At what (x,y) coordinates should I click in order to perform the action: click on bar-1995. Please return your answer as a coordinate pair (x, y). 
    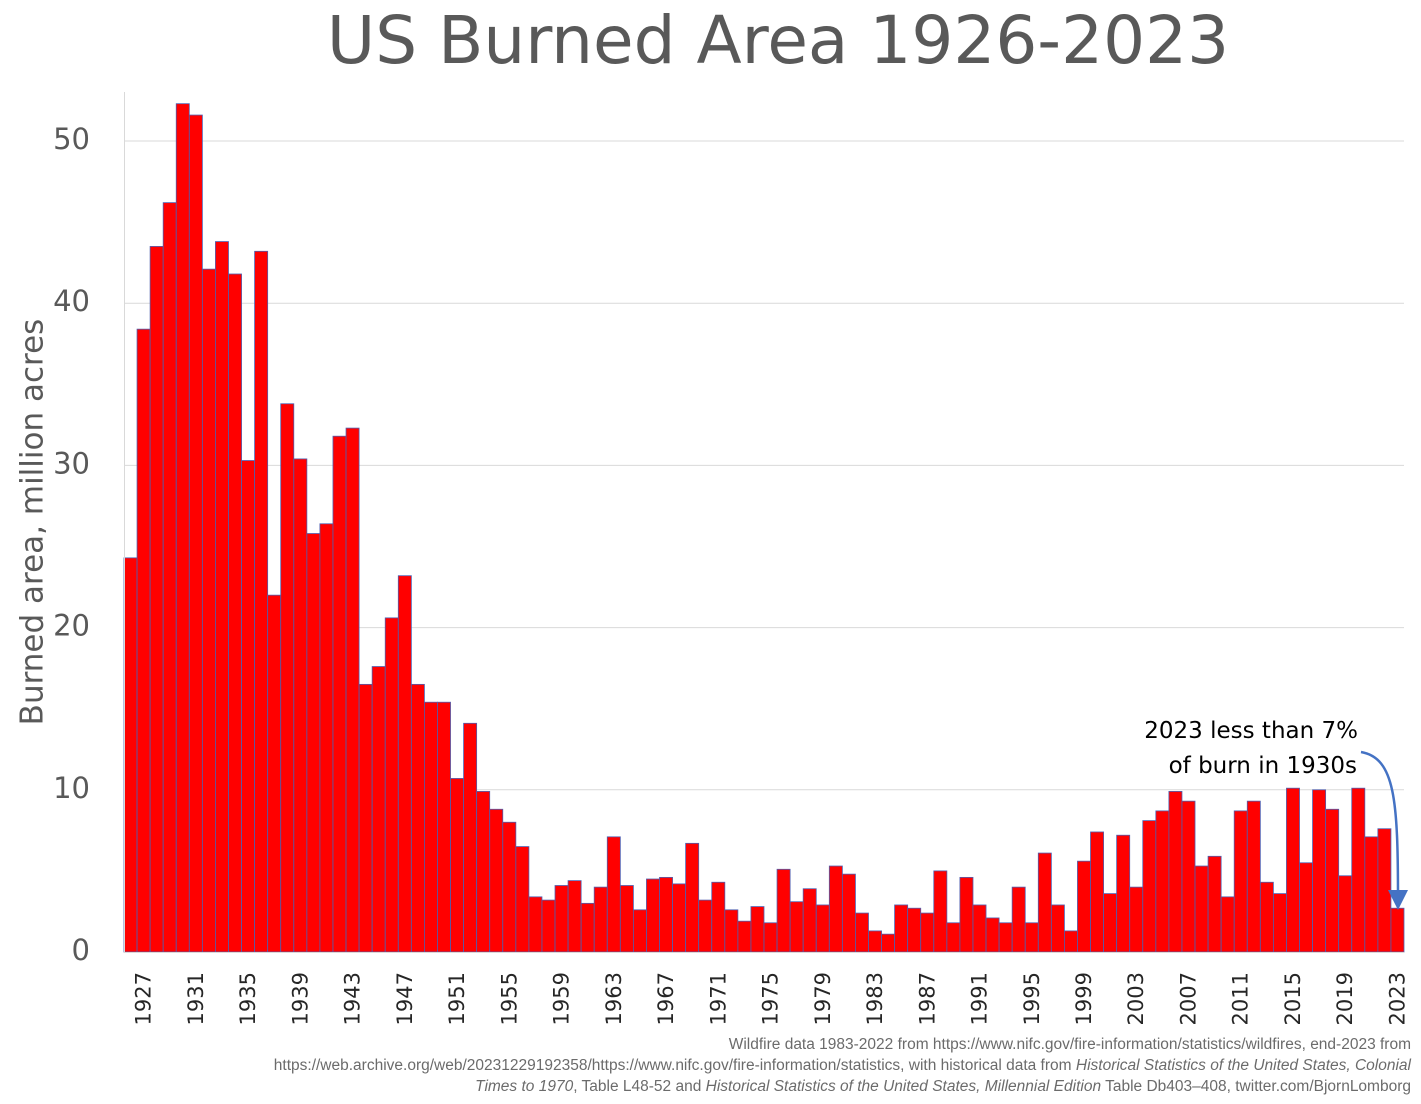
    Looking at the image, I should click on (1031, 937).